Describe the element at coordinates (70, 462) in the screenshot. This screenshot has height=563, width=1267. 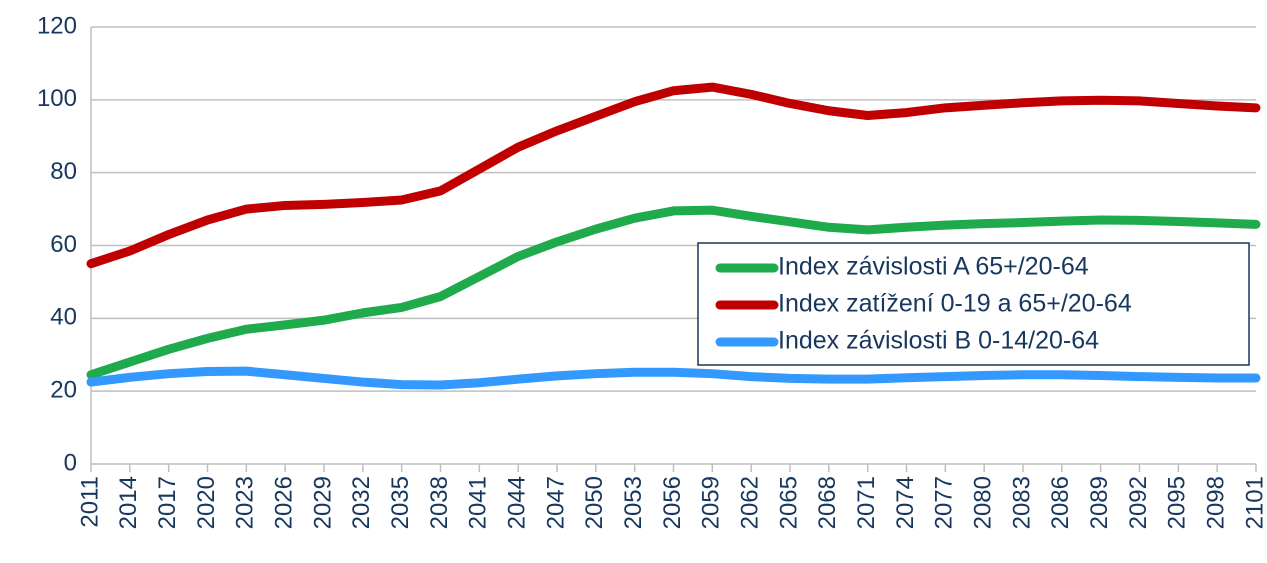
I see `y-tick-label: 0` at that location.